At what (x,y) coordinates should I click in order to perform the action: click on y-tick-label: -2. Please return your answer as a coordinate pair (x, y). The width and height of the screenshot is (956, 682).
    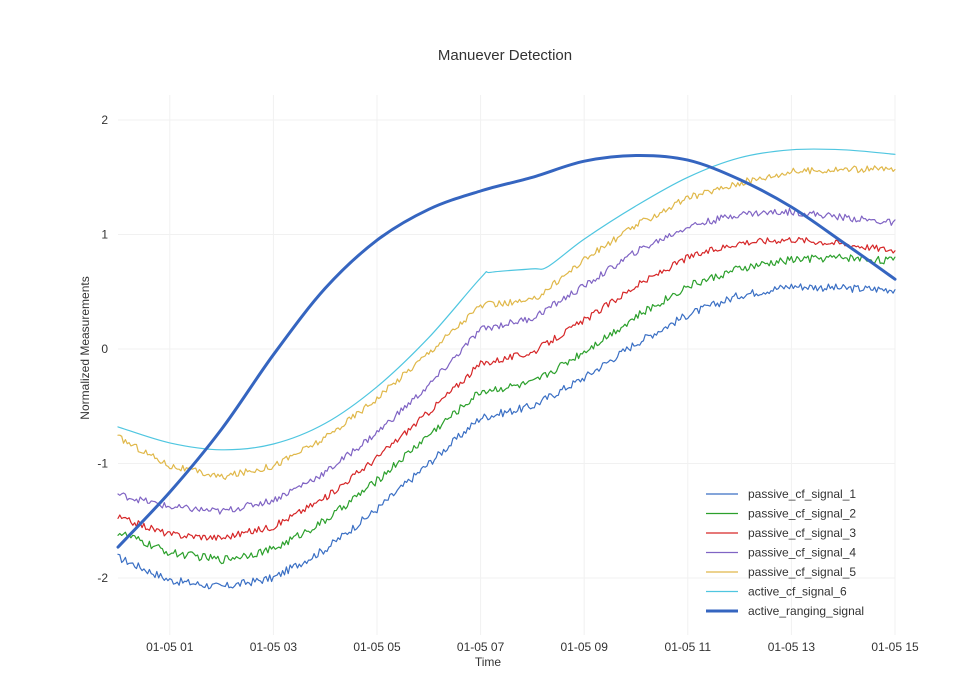
    Looking at the image, I should click on (102, 578).